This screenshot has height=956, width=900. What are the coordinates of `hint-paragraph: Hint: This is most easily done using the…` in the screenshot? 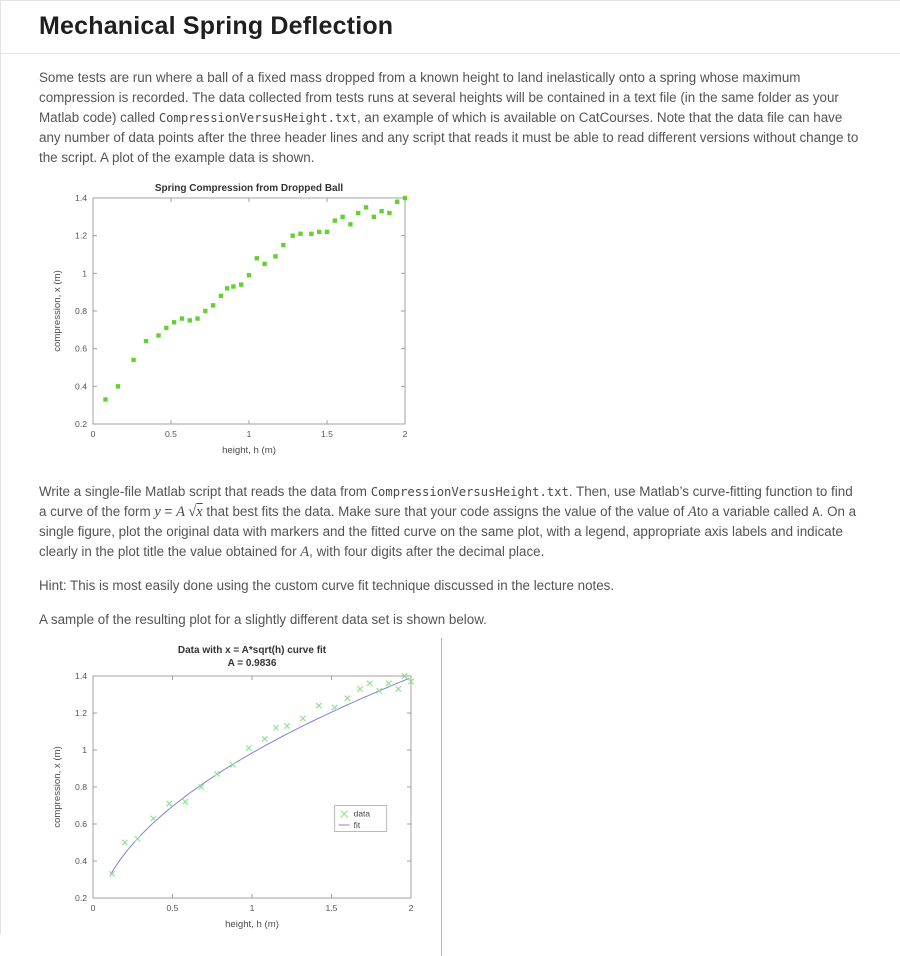 It's located at (327, 585).